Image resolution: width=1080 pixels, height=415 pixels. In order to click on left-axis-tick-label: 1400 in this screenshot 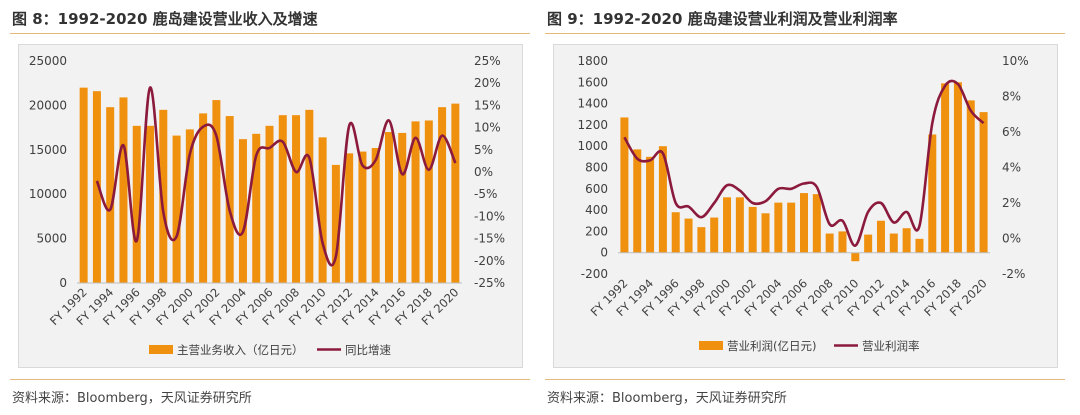, I will do `click(592, 104)`.